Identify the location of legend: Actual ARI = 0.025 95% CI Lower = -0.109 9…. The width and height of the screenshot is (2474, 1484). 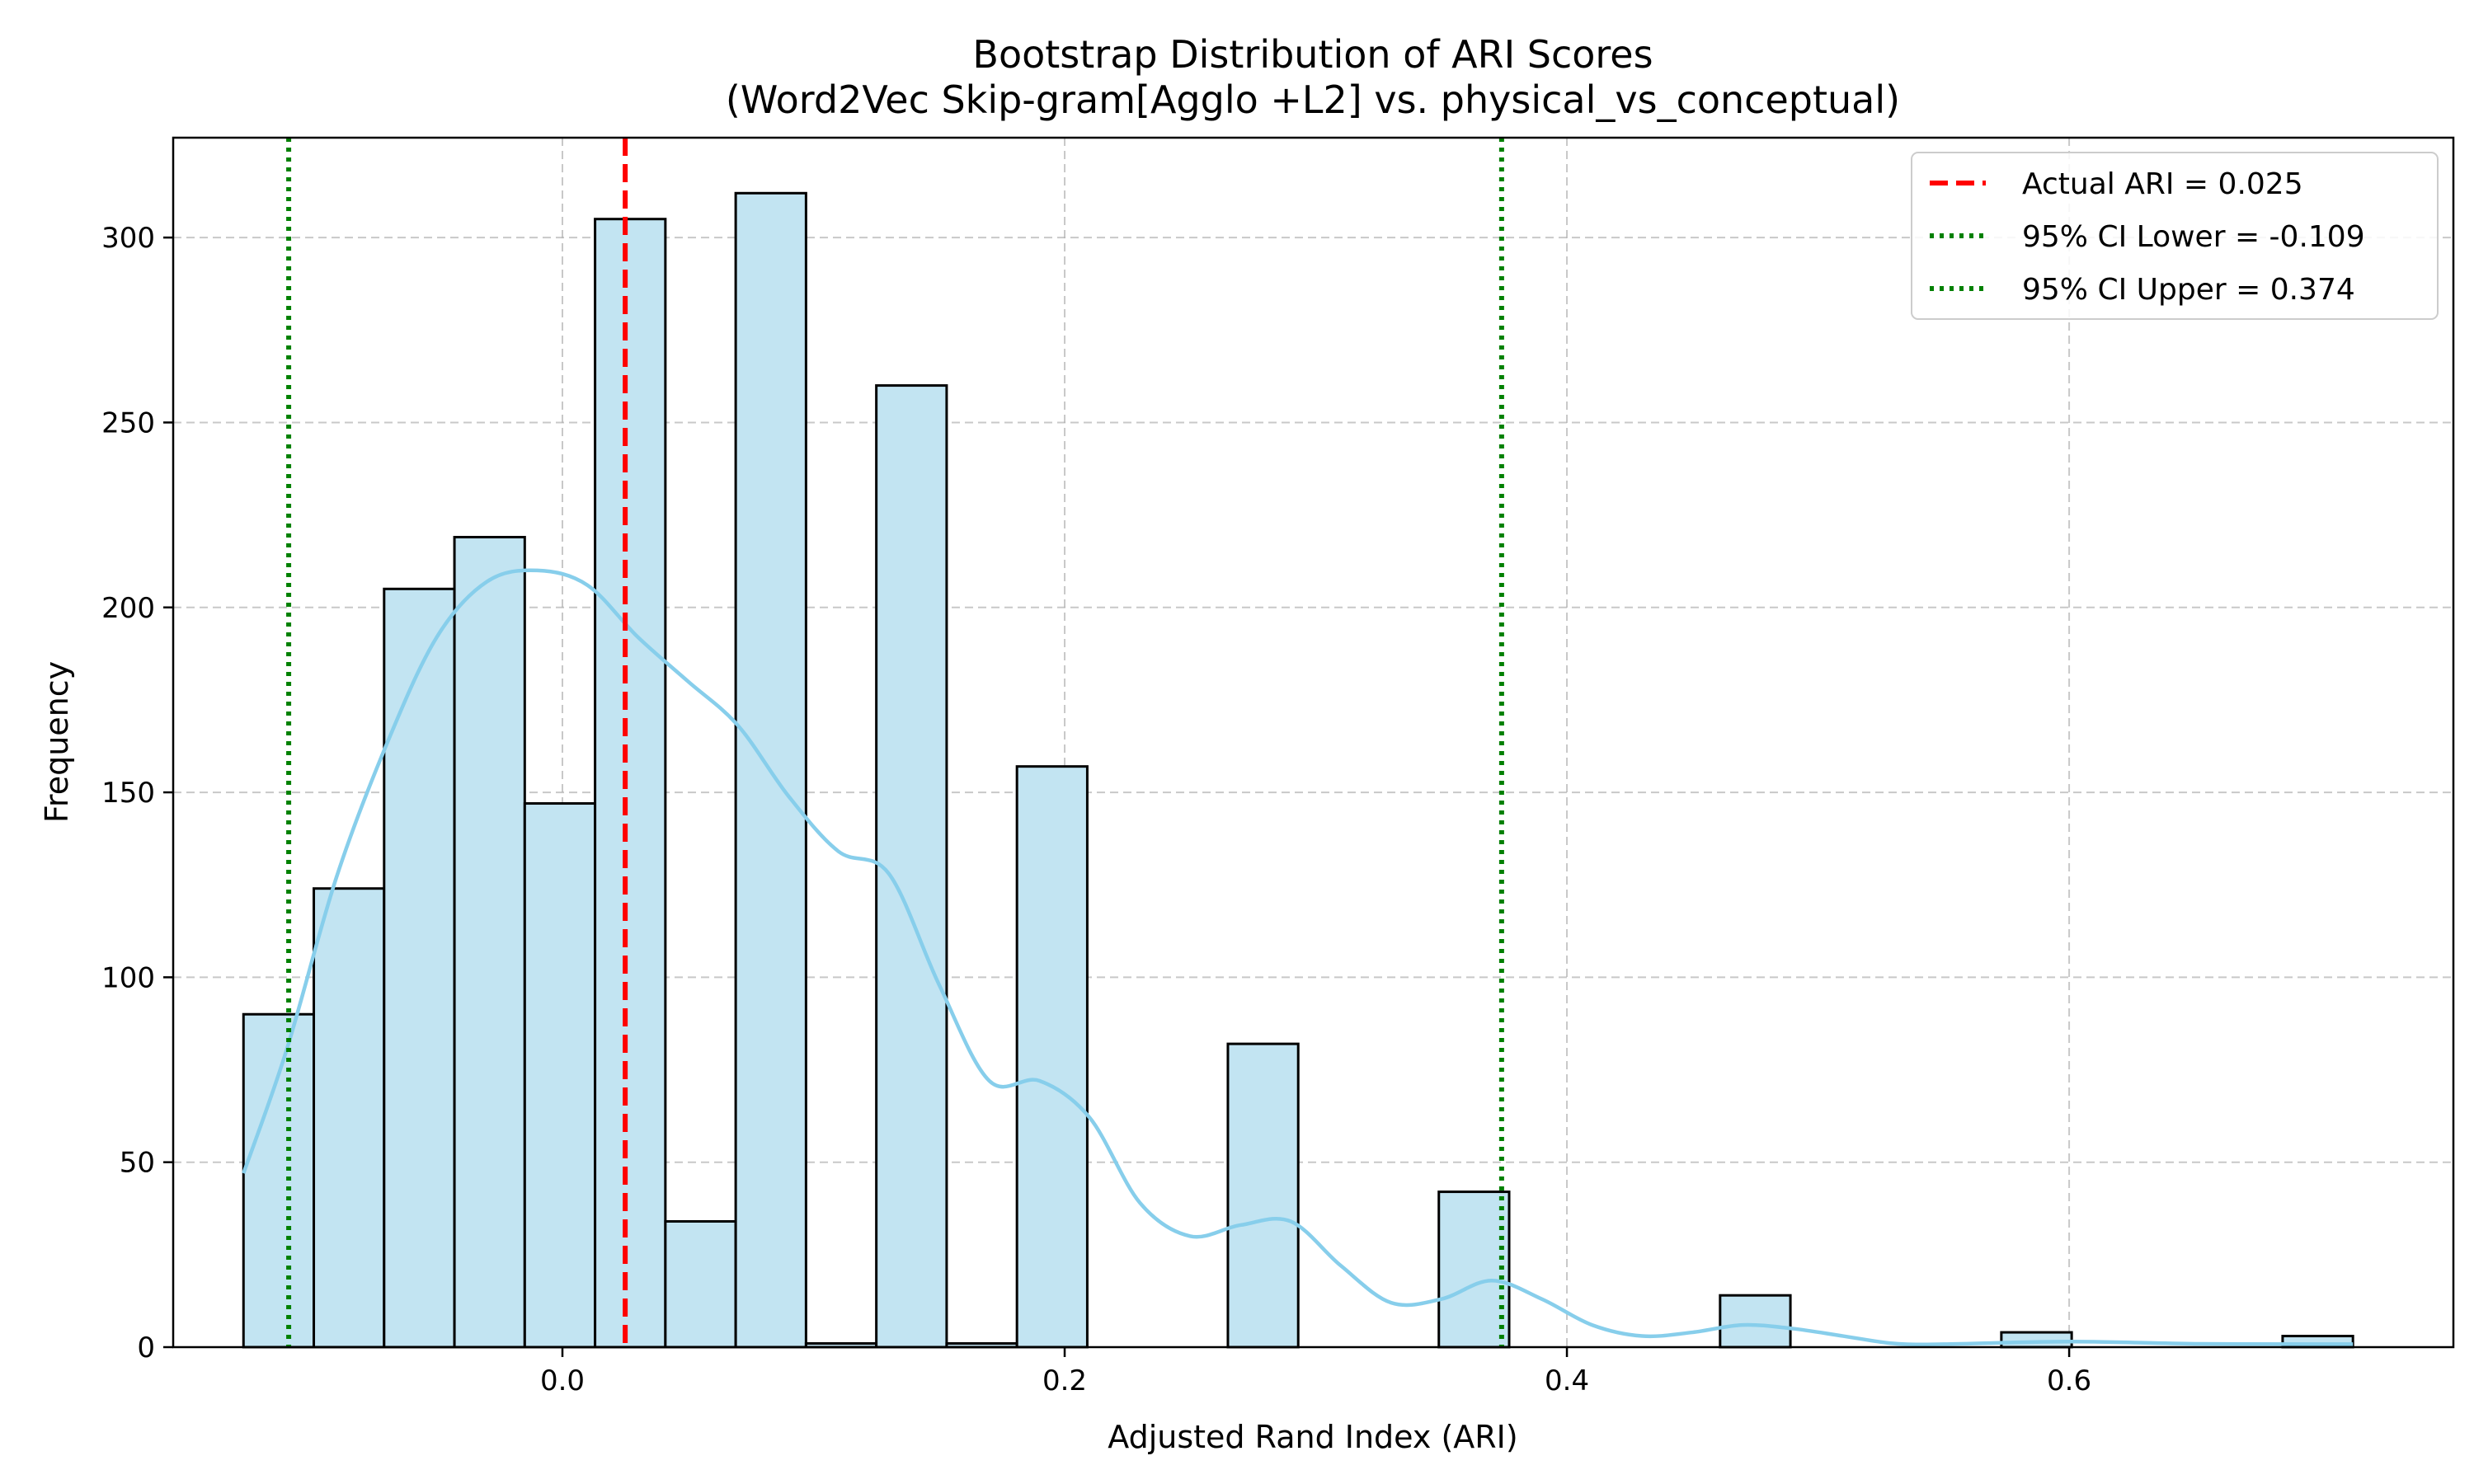
(2175, 236).